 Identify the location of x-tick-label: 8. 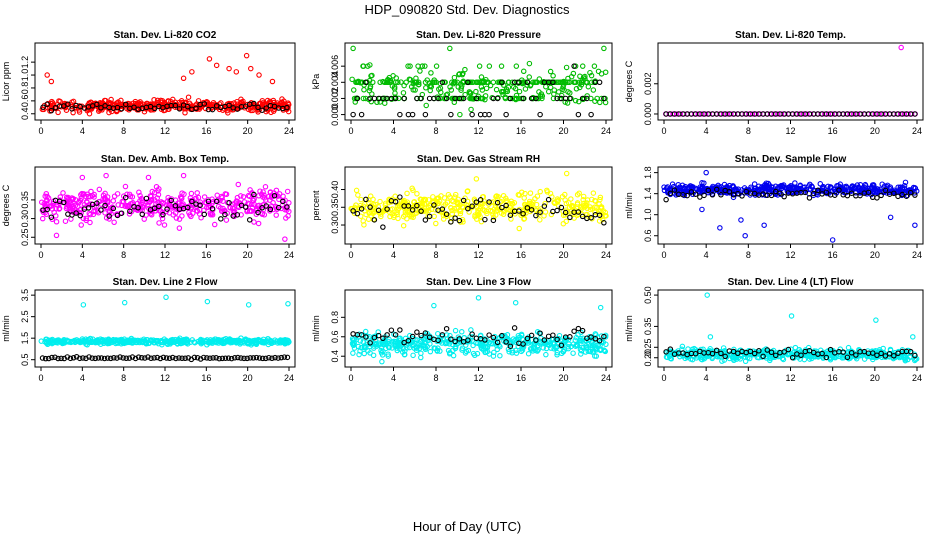
(435, 255).